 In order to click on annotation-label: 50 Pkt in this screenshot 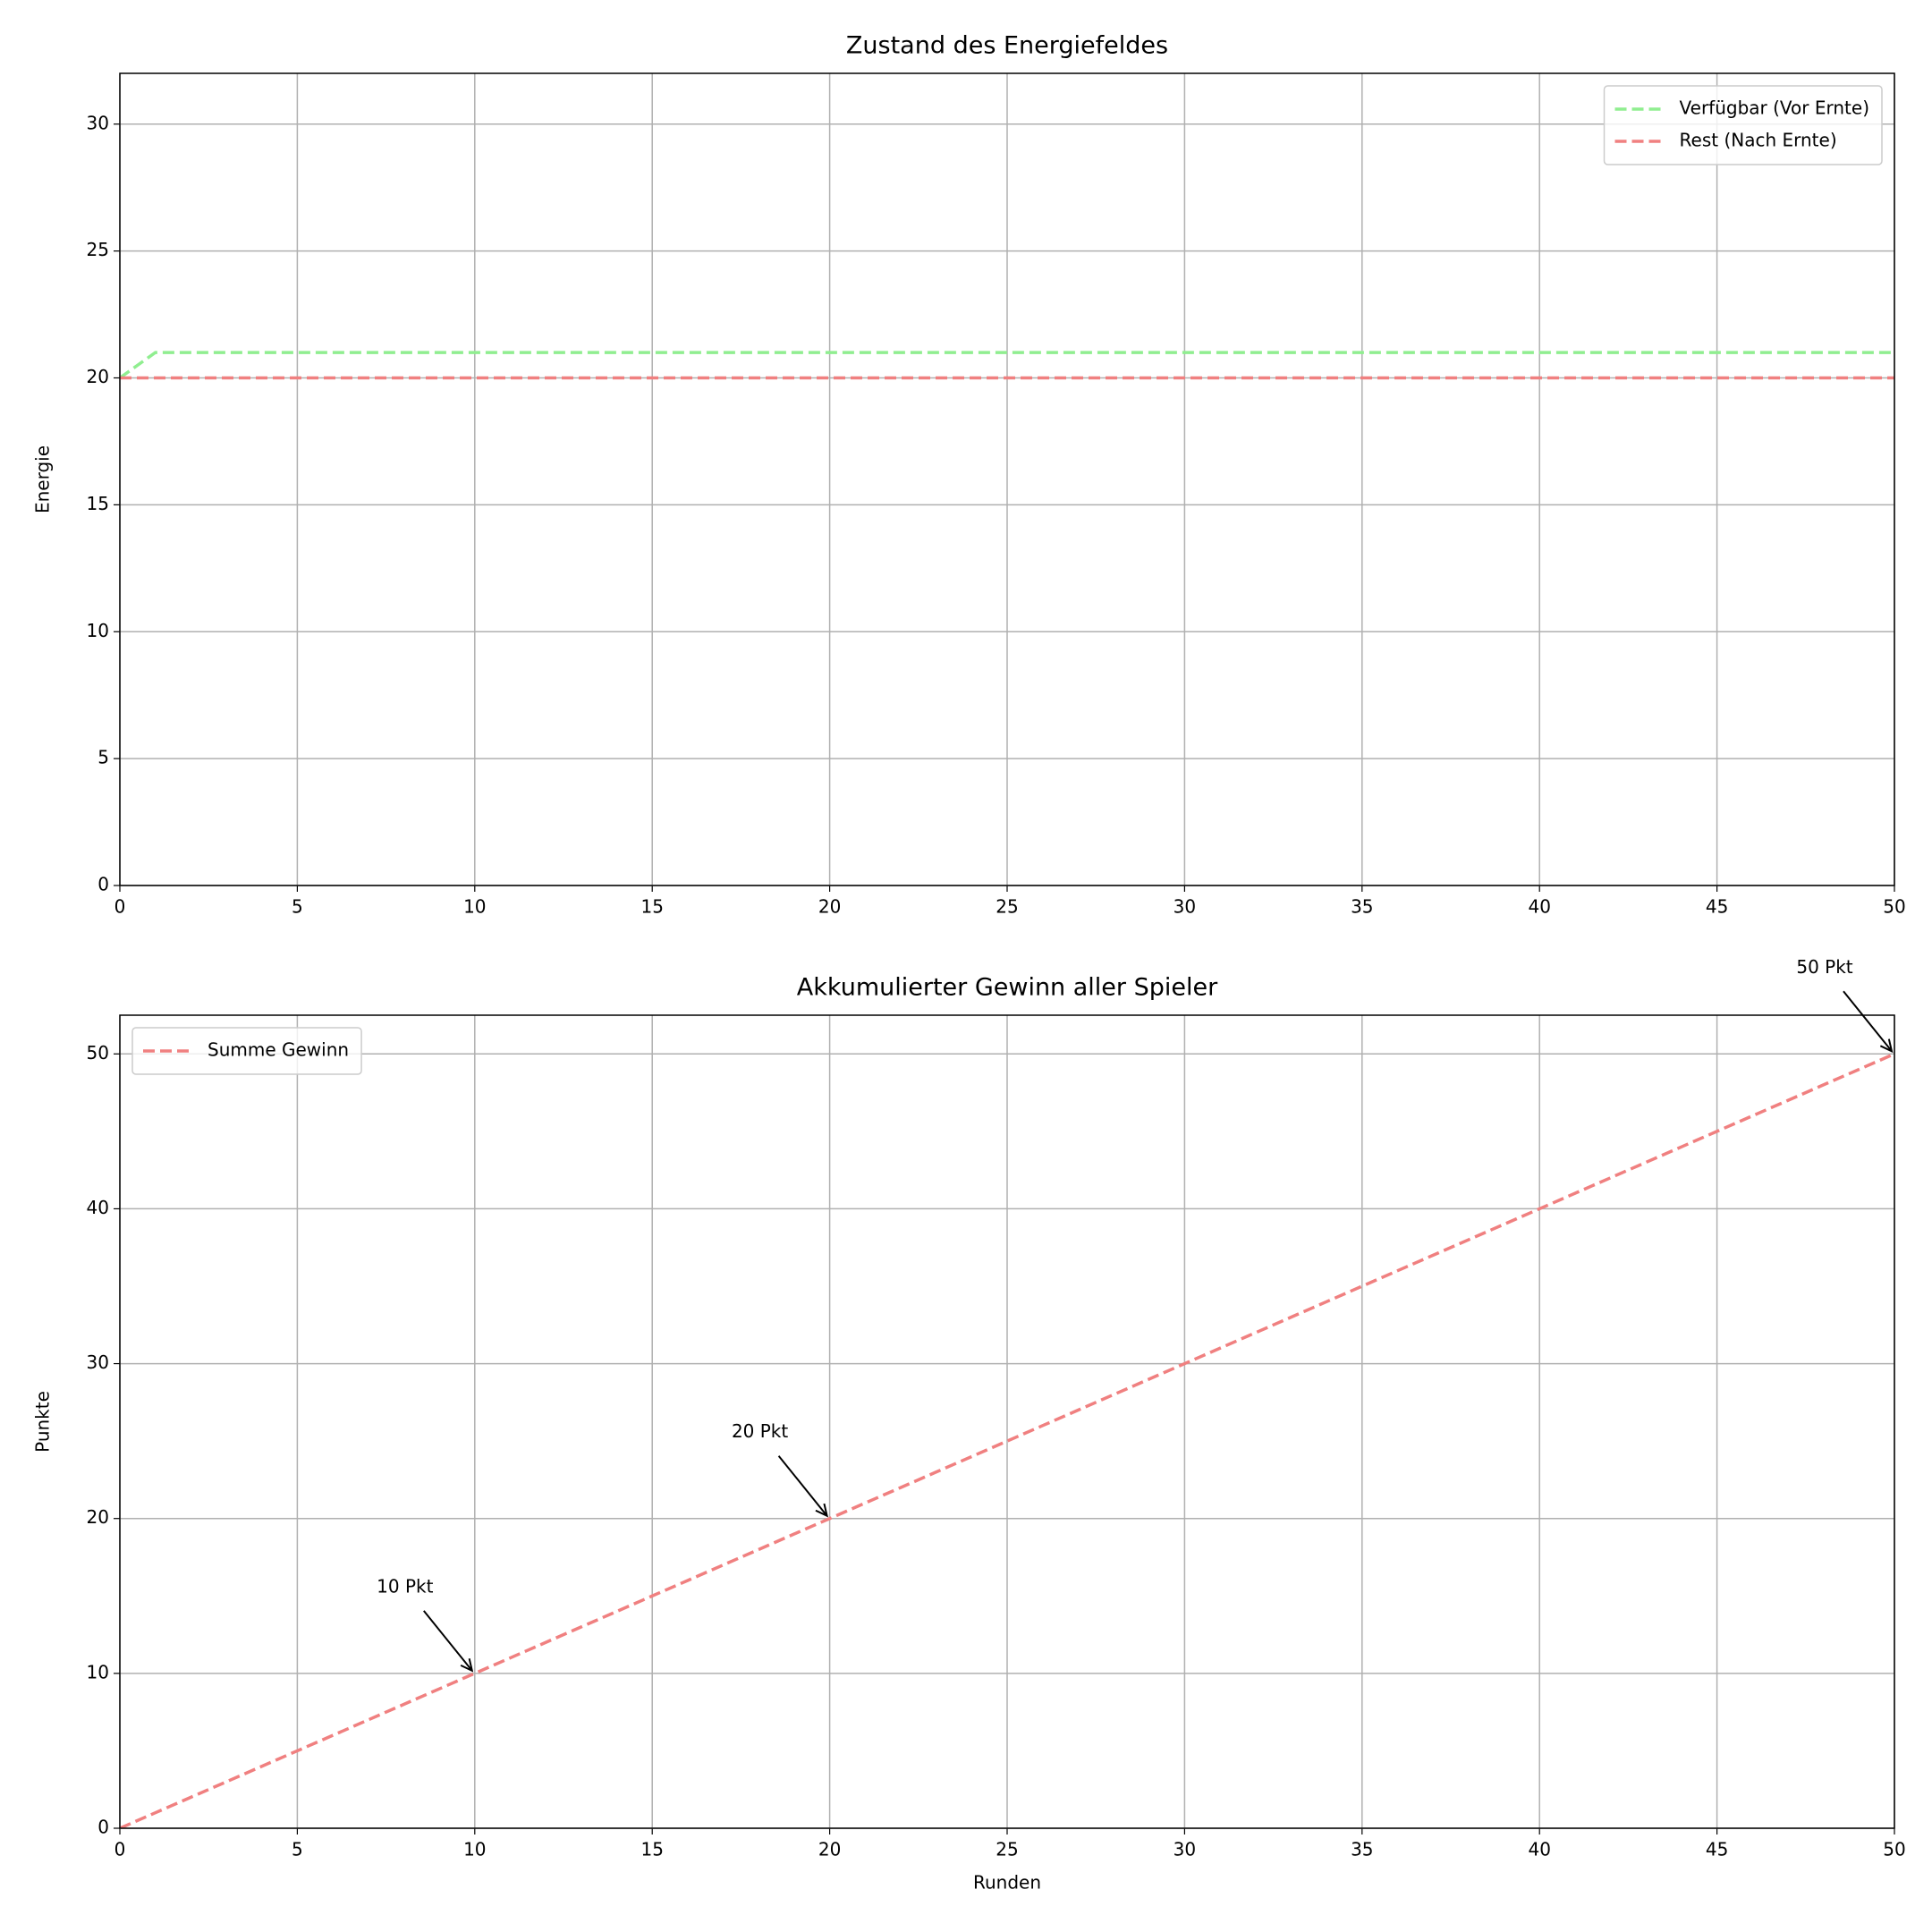, I will do `click(1824, 967)`.